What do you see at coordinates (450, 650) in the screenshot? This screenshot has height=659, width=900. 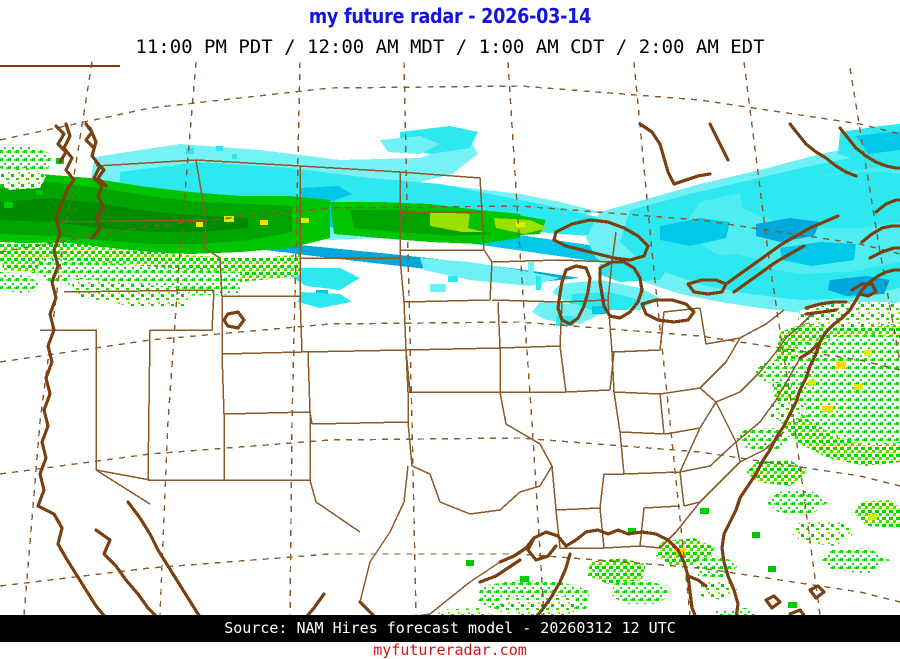 I see `website-link: myfutureradar.com` at bounding box center [450, 650].